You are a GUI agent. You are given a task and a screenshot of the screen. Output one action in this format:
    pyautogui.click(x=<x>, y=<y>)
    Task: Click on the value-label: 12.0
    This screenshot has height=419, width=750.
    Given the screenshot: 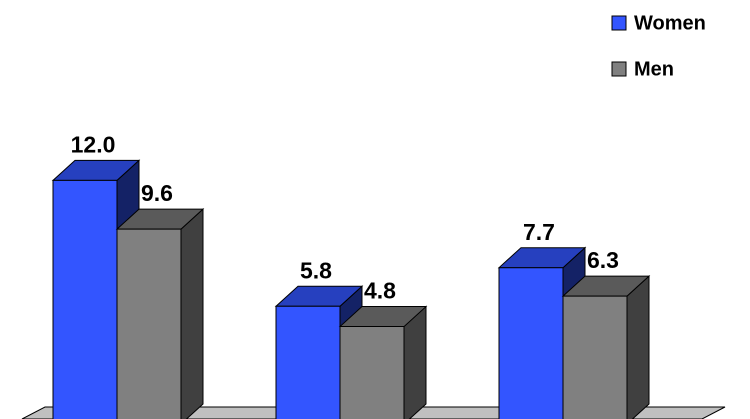 What is the action you would take?
    pyautogui.click(x=93, y=144)
    